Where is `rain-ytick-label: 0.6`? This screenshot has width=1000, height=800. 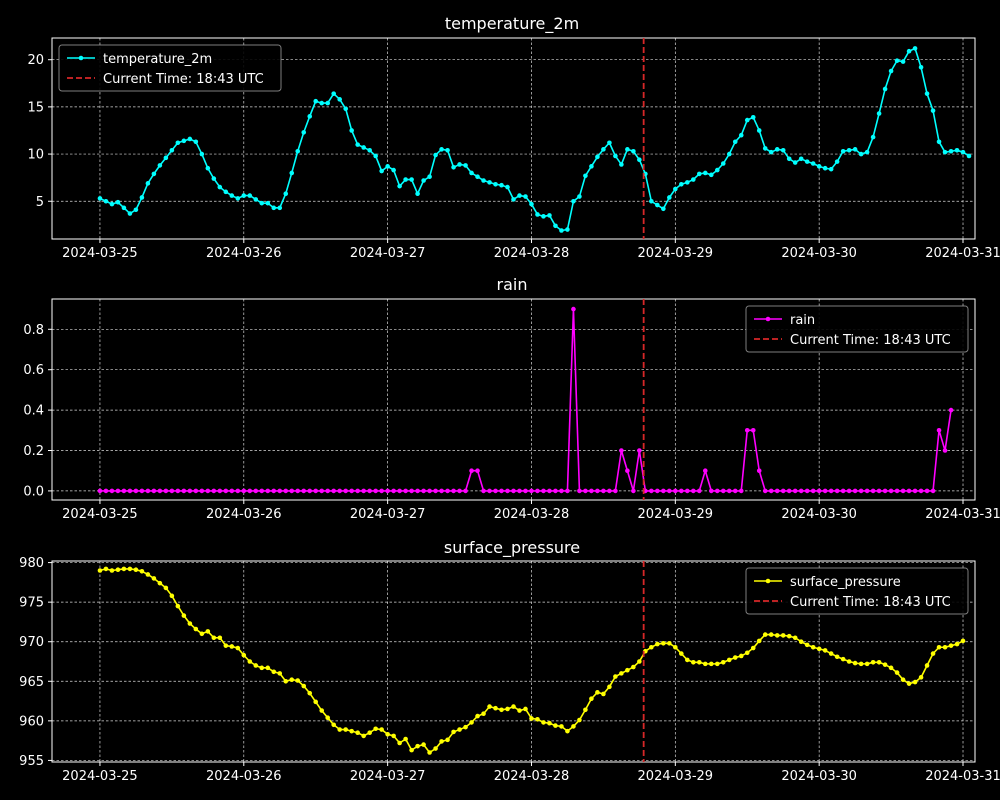
rain-ytick-label: 0.6 is located at coordinates (33, 370).